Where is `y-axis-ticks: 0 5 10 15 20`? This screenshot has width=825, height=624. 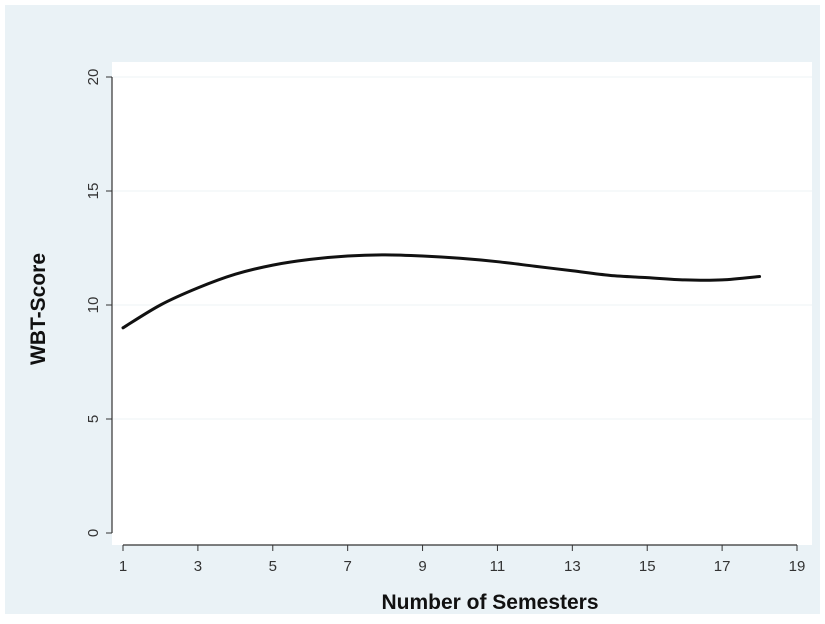
y-axis-ticks: 0 5 10 15 20 is located at coordinates (98, 303).